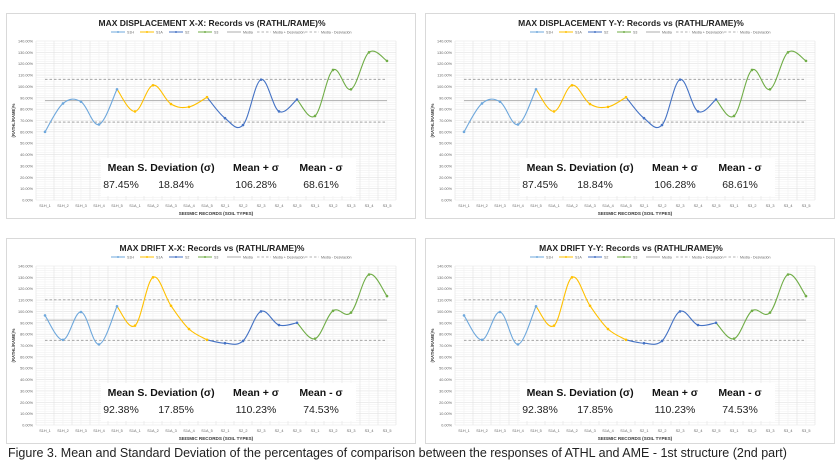  Describe the element at coordinates (464, 431) in the screenshot. I see `x-tick-label: S1H_1` at that location.